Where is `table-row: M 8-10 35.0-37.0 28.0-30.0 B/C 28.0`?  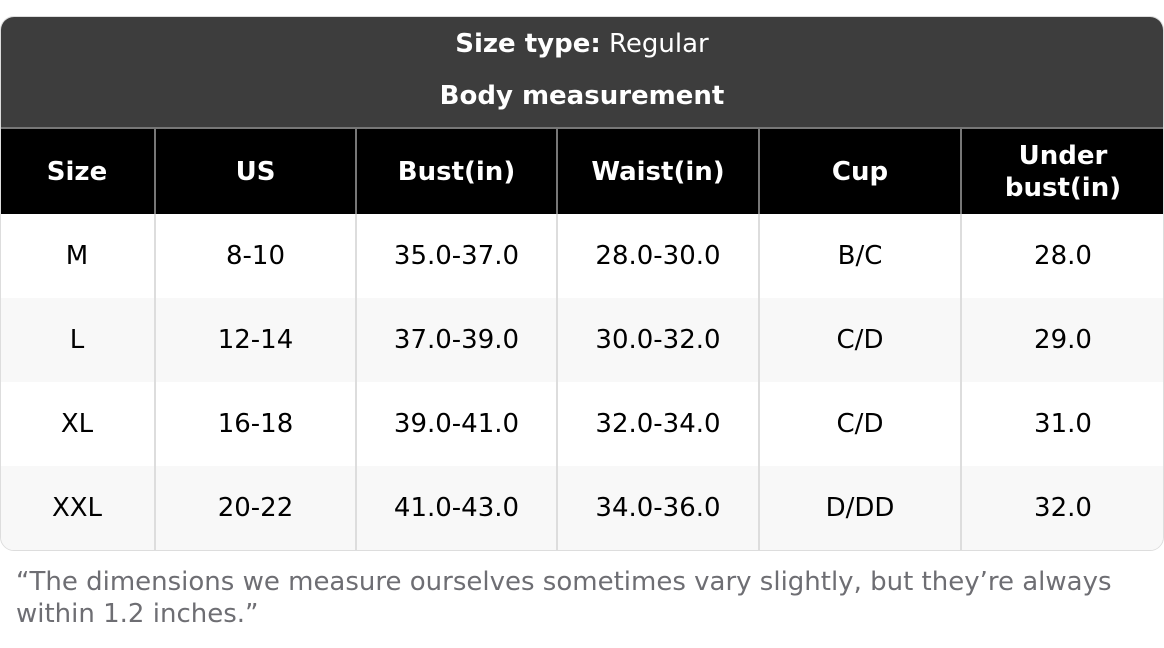
table-row: M 8-10 35.0-37.0 28.0-30.0 B/C 28.0 is located at coordinates (582, 256).